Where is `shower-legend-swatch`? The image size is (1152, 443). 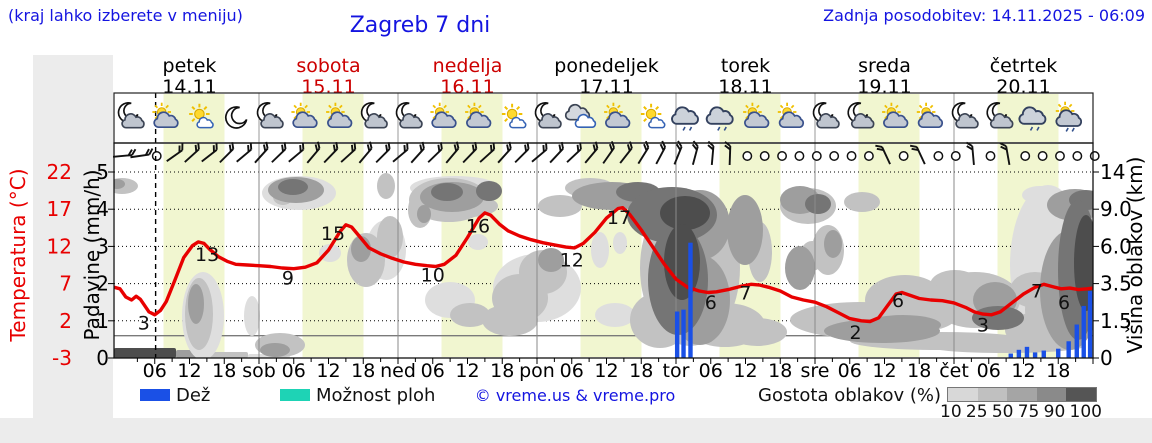
shower-legend-swatch is located at coordinates (295, 395).